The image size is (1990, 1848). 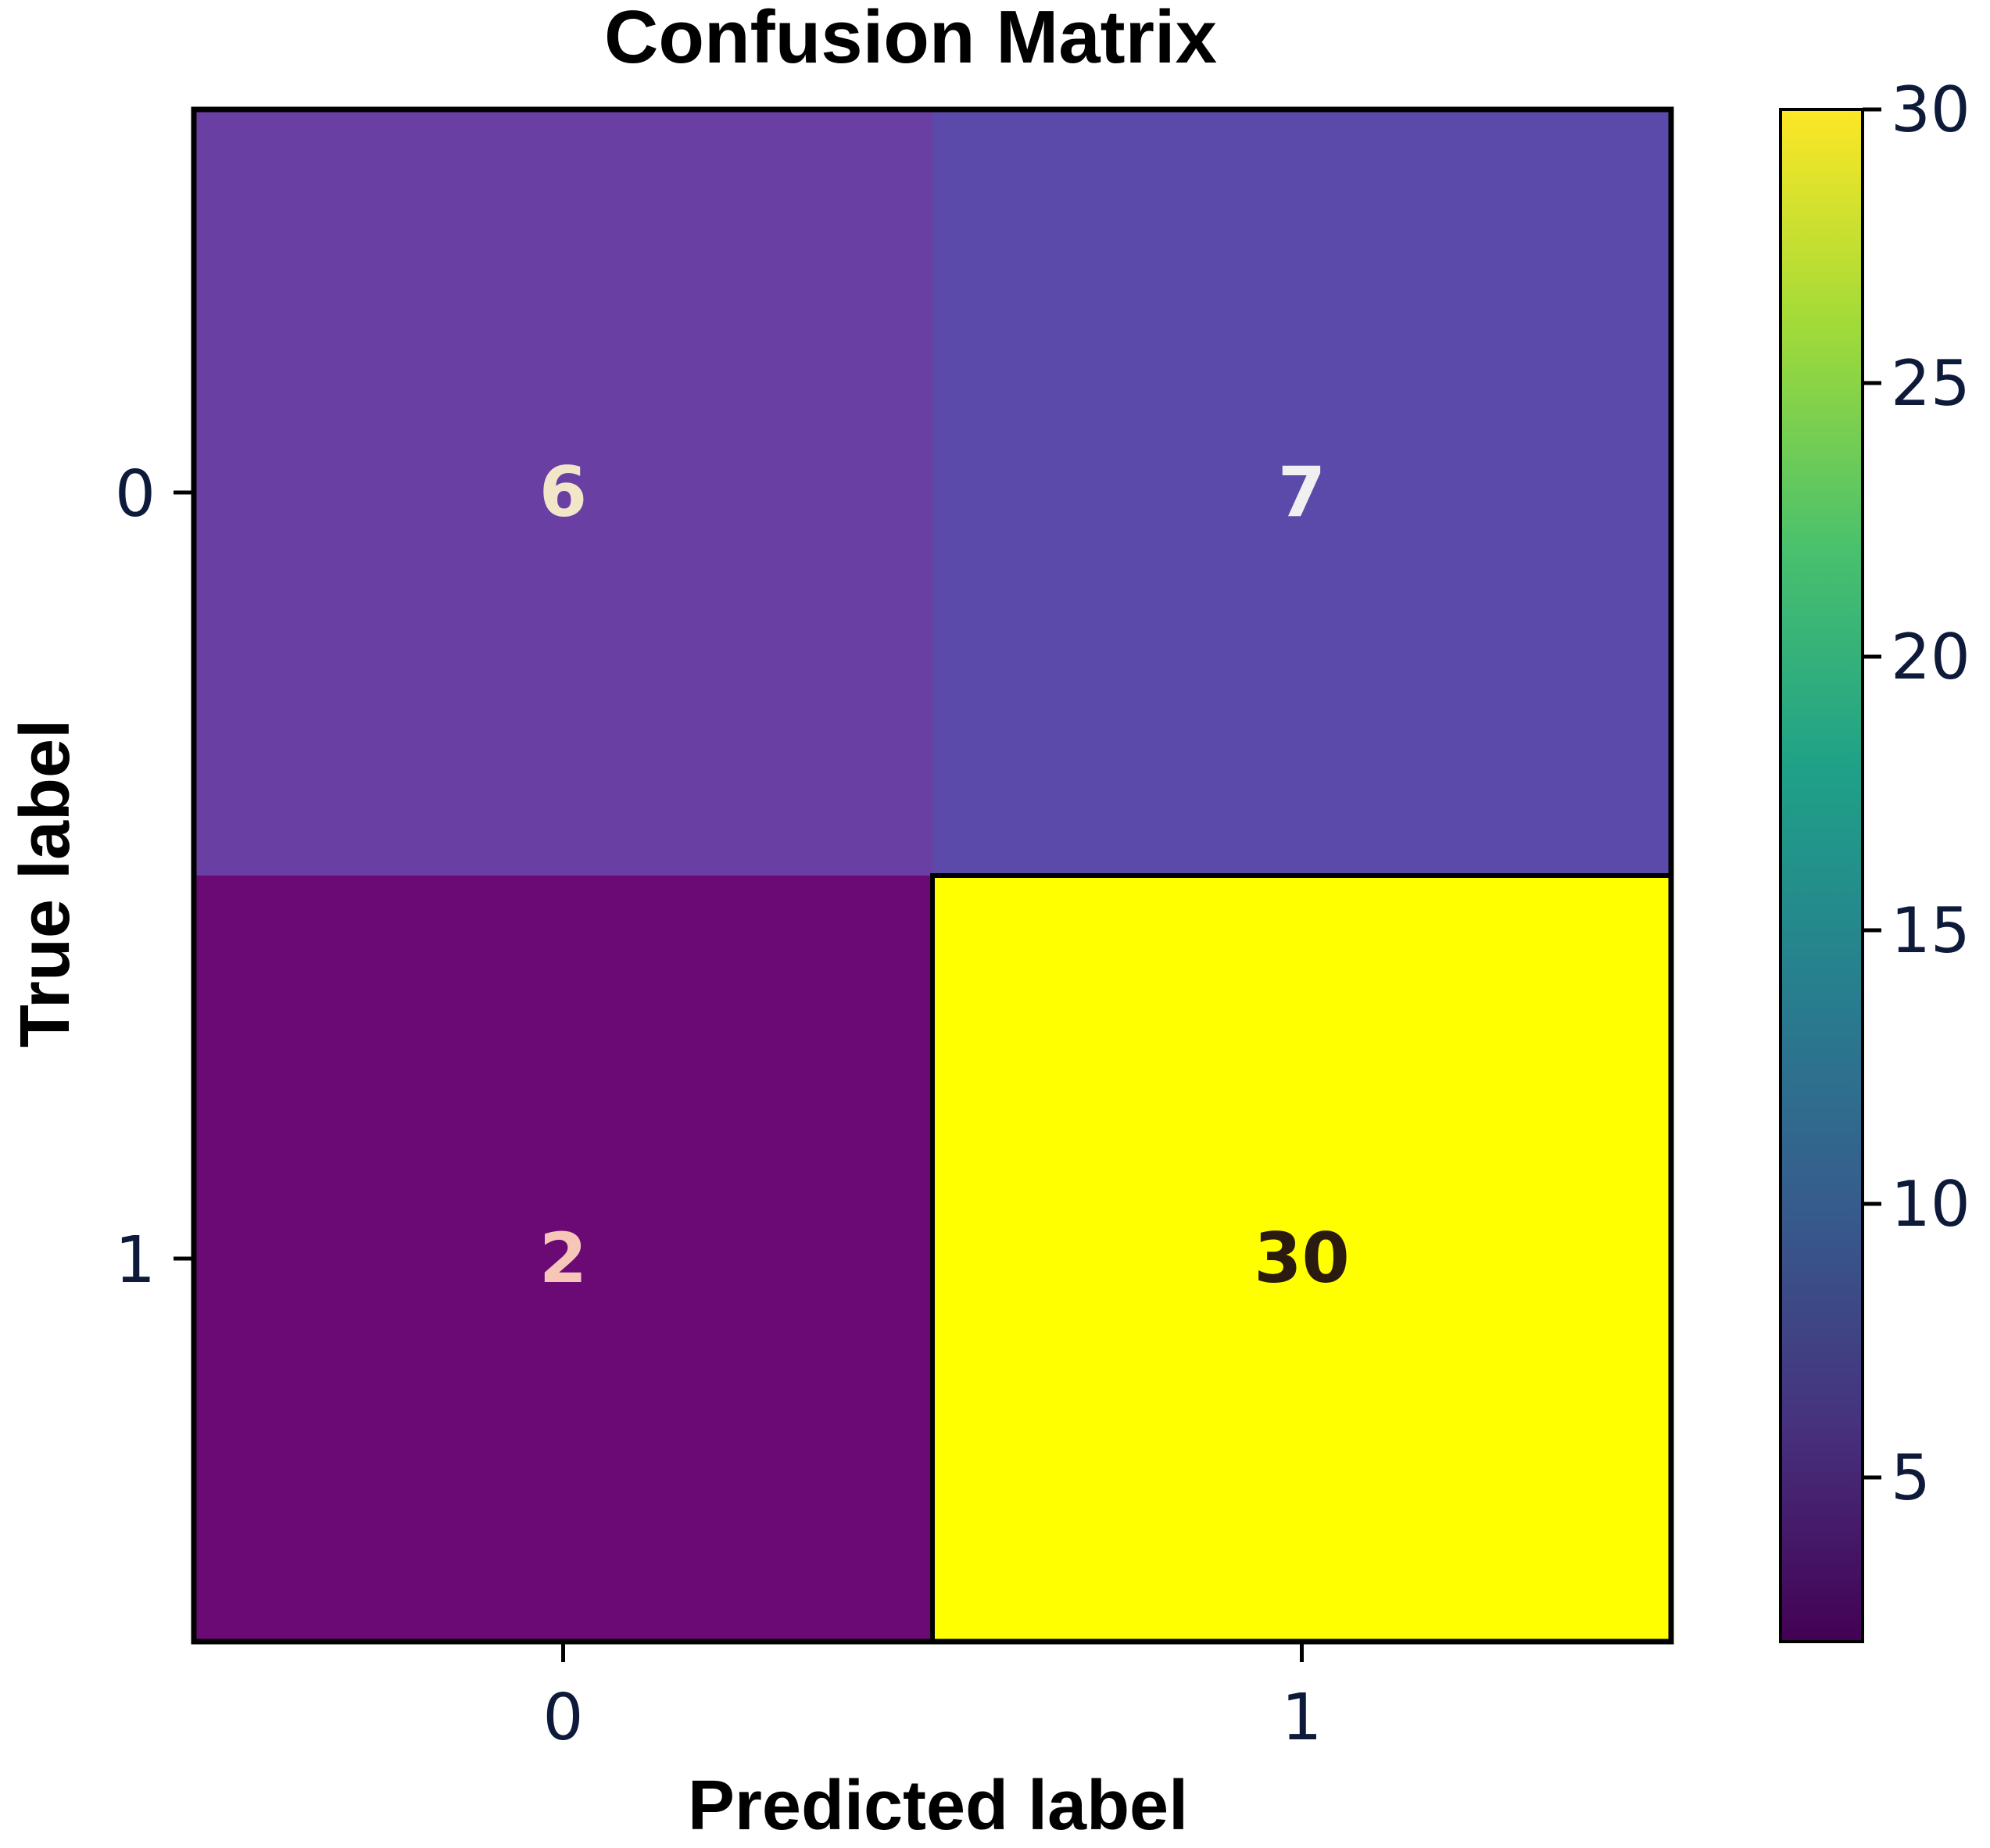 I want to click on cell-value-r0-c1: 7, so click(x=1302, y=492).